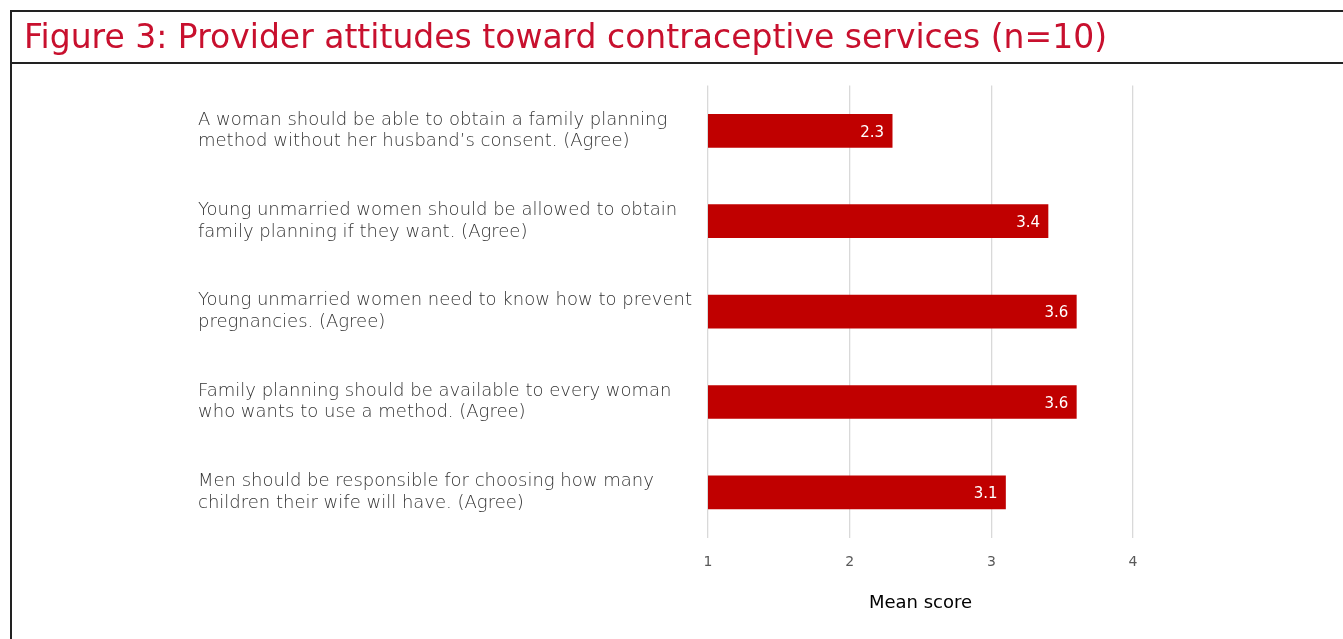 This screenshot has width=1343, height=639. I want to click on y-tick-label: Young unmarried women should be allowed to obtain family planning if they want. (Agree), so click(438, 219).